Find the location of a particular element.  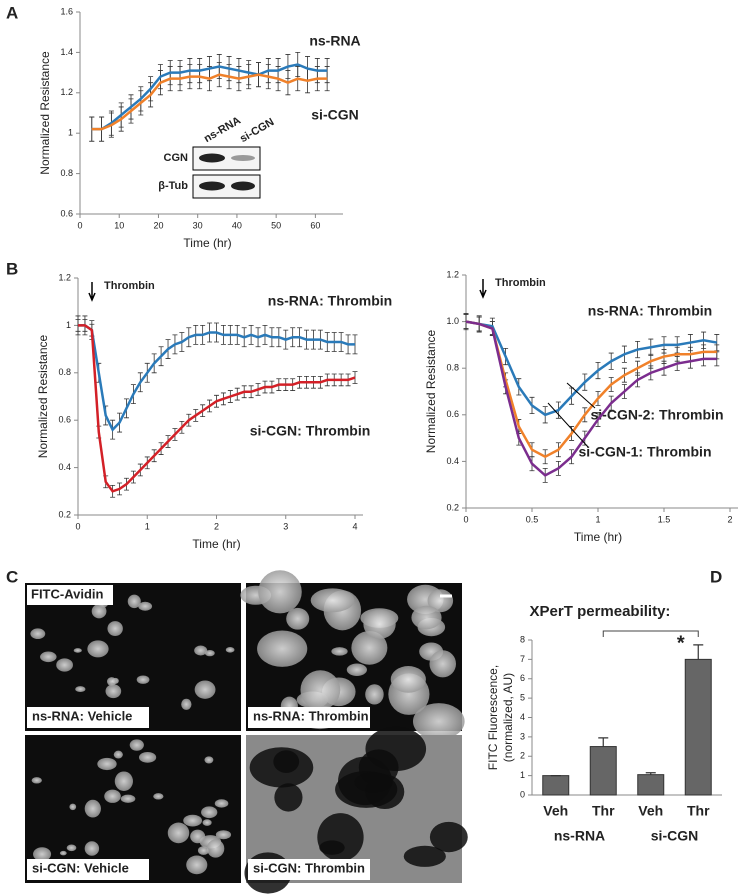

x-tick-label: 10 is located at coordinates (119, 225).